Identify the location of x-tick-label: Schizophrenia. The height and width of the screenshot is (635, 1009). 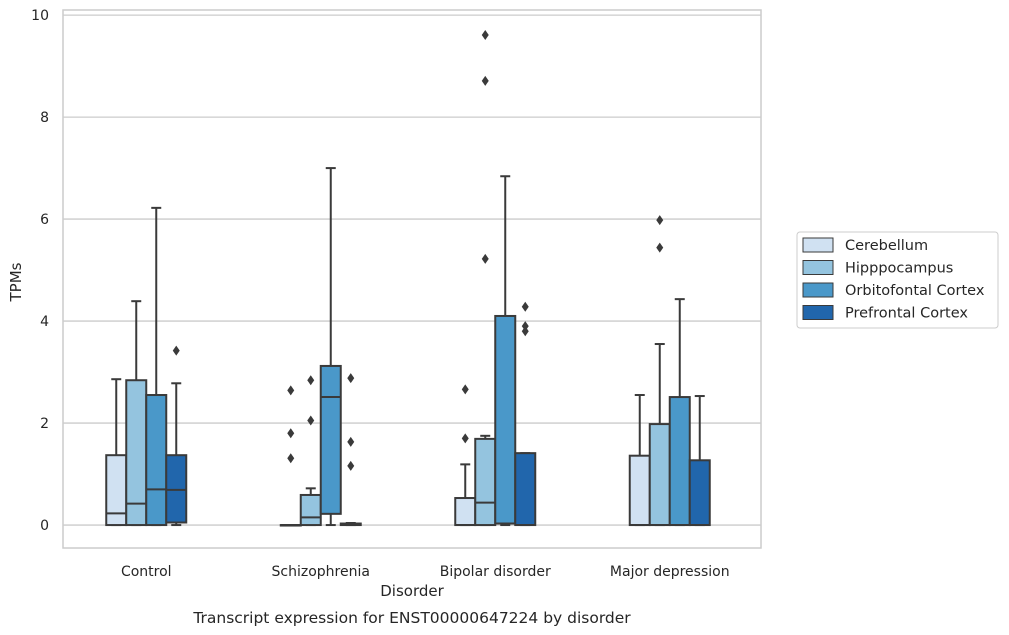
(321, 572).